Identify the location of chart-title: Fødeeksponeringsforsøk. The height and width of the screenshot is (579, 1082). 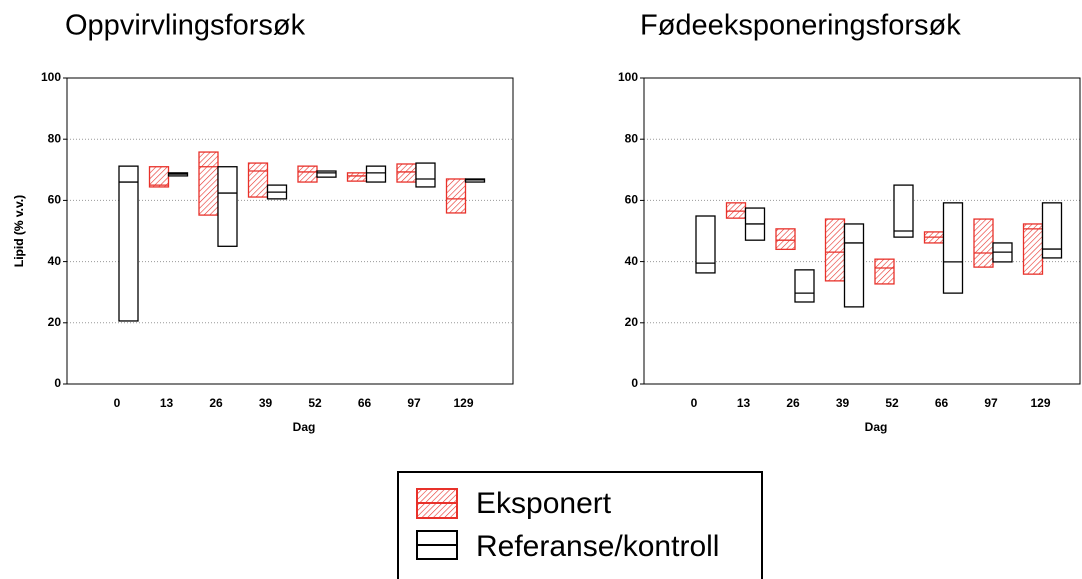
(800, 26).